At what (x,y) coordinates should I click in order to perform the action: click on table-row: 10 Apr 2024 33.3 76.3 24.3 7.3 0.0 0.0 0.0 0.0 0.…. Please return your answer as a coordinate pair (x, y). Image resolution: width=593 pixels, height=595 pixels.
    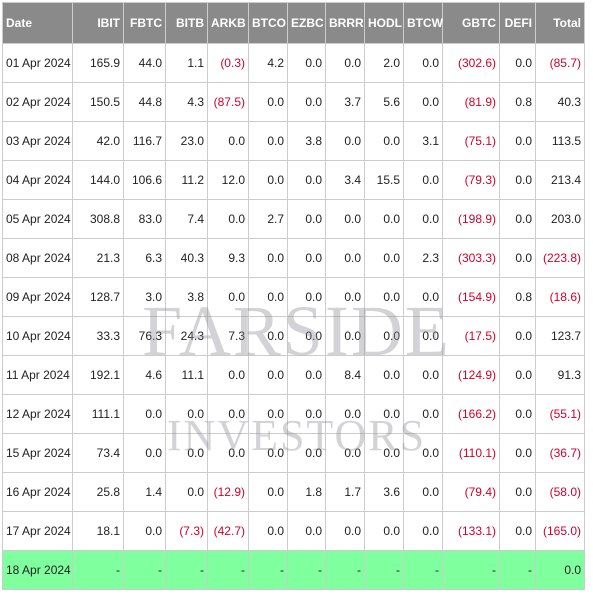
    Looking at the image, I should click on (293, 336).